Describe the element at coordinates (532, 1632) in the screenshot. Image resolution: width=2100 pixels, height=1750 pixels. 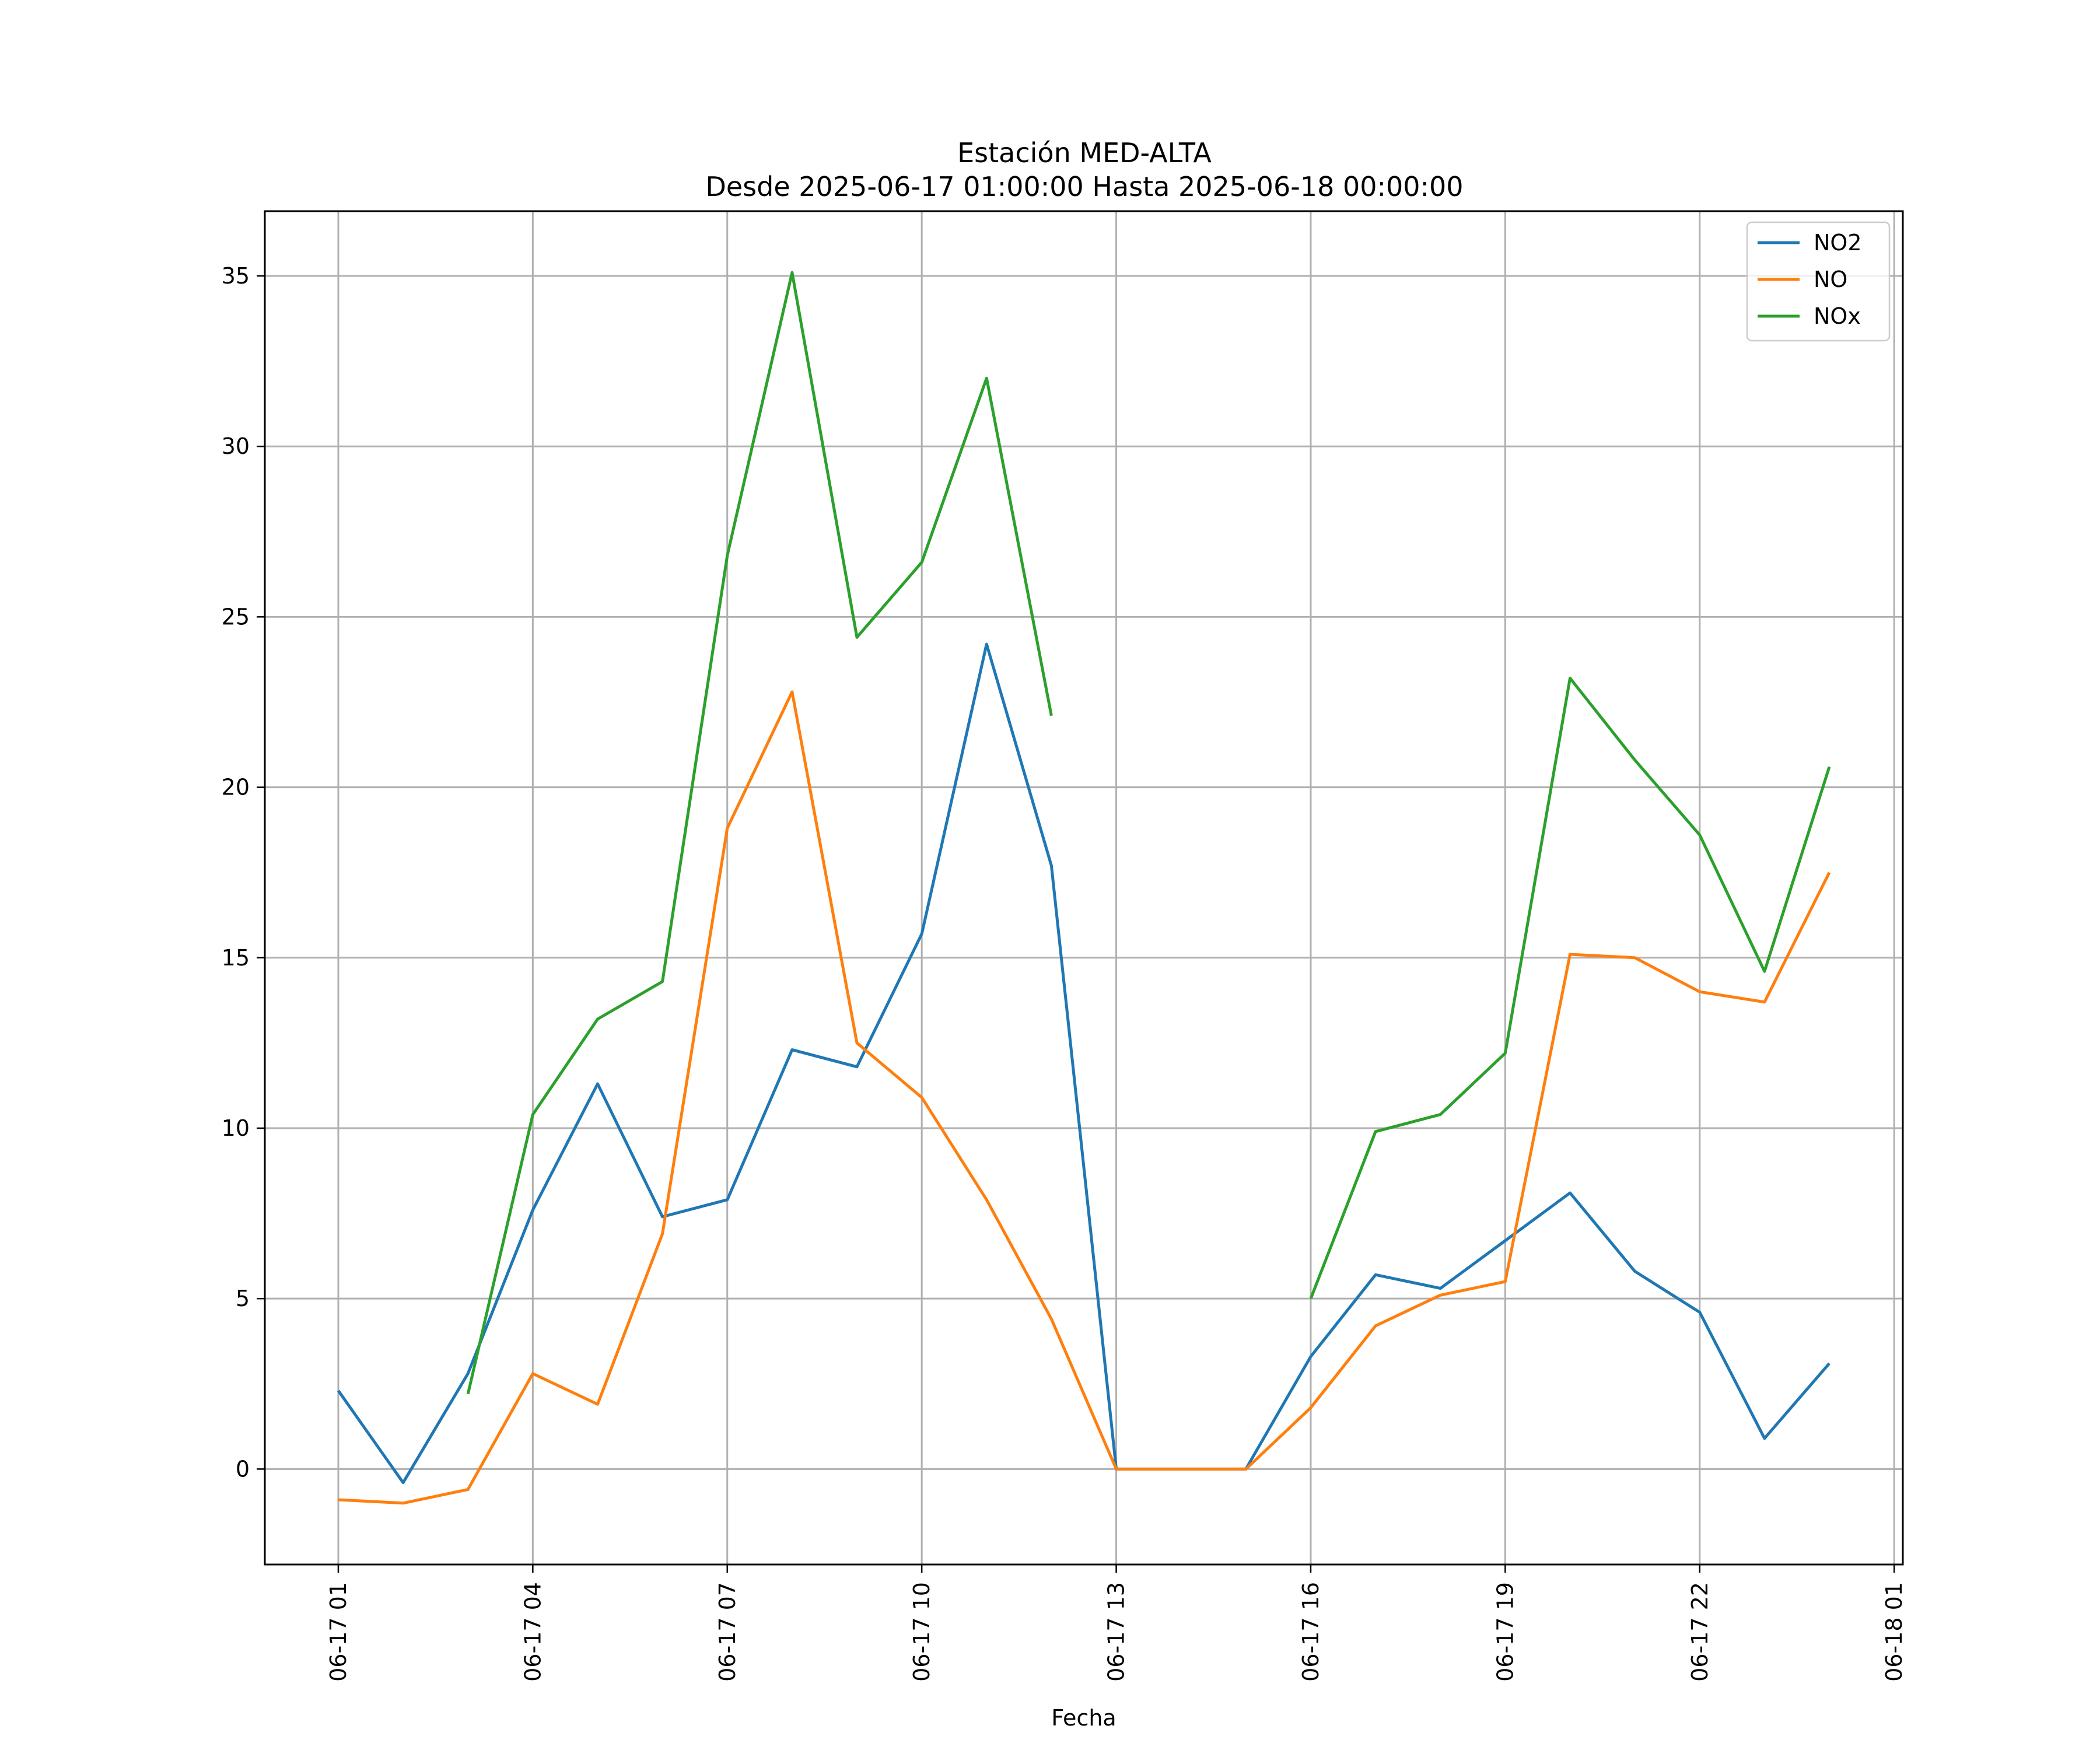
I see `x-tick-label: 06-17 04` at that location.